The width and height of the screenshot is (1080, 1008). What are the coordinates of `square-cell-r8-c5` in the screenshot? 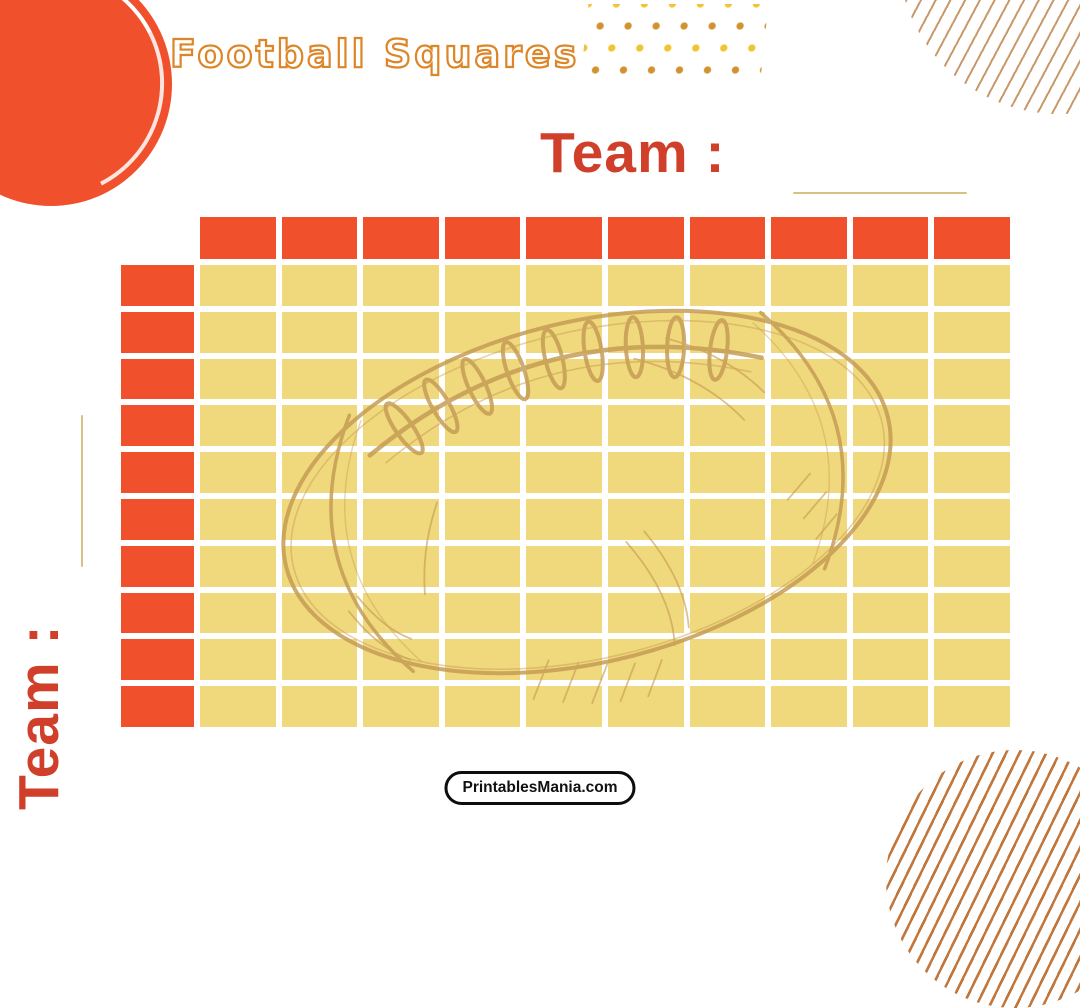 It's located at (564, 613).